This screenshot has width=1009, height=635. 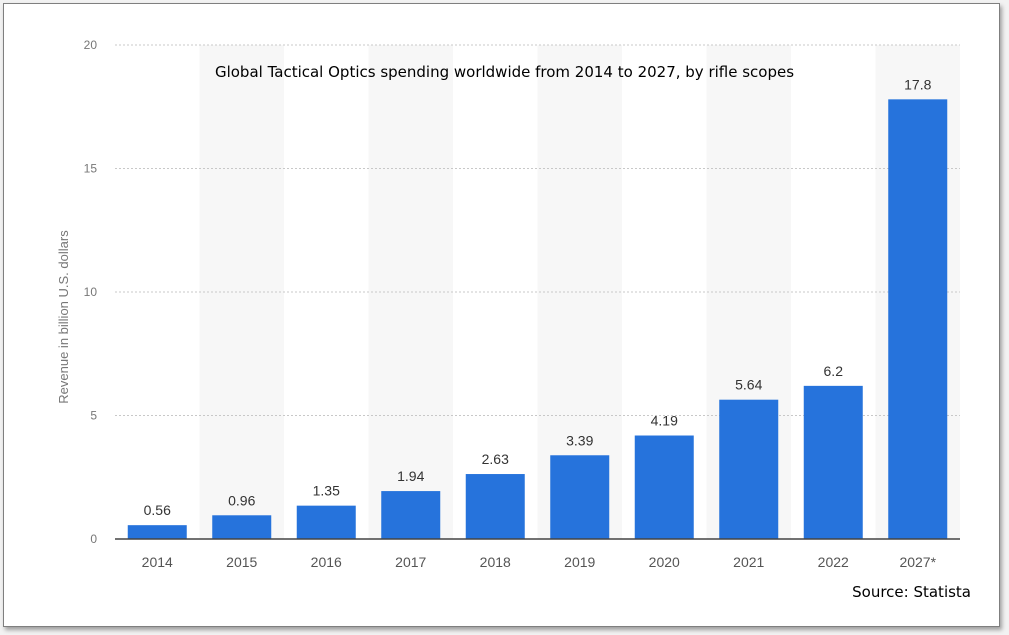 What do you see at coordinates (410, 476) in the screenshot?
I see `data-label: 1.94` at bounding box center [410, 476].